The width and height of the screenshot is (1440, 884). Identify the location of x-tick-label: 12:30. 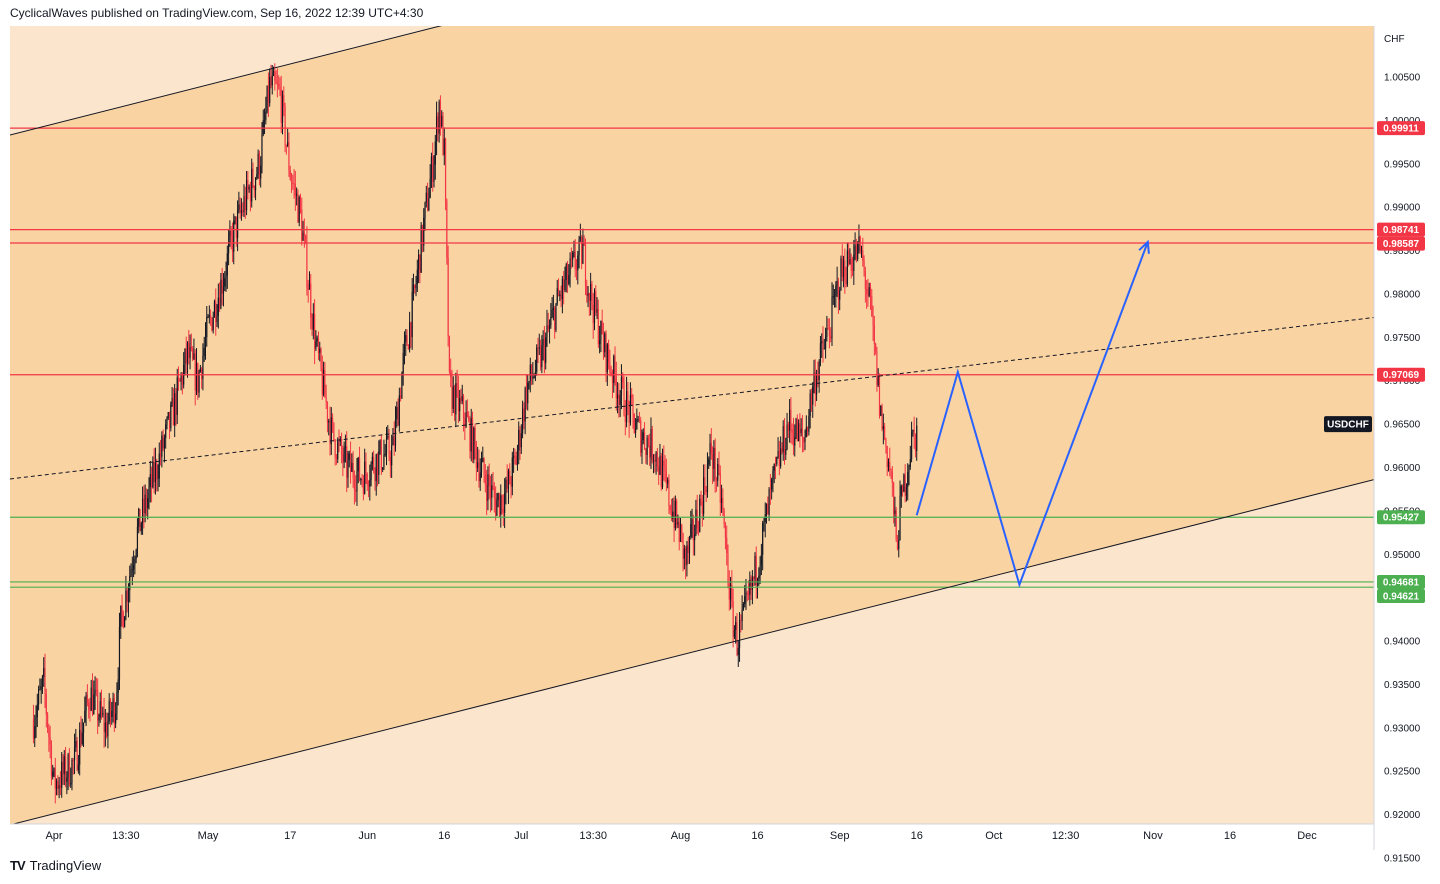
(1066, 836).